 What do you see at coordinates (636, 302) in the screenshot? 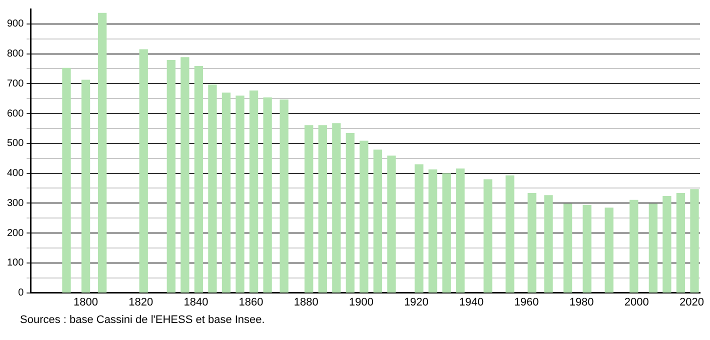
I see `x-tick-label: 2000` at bounding box center [636, 302].